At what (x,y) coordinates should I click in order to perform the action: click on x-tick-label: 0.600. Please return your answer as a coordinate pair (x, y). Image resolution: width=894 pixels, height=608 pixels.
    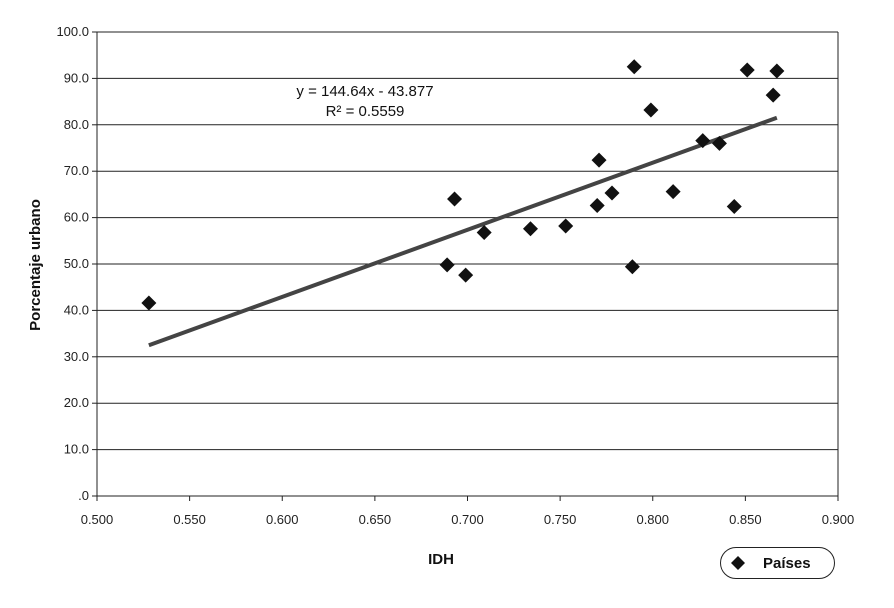
    Looking at the image, I should click on (282, 519).